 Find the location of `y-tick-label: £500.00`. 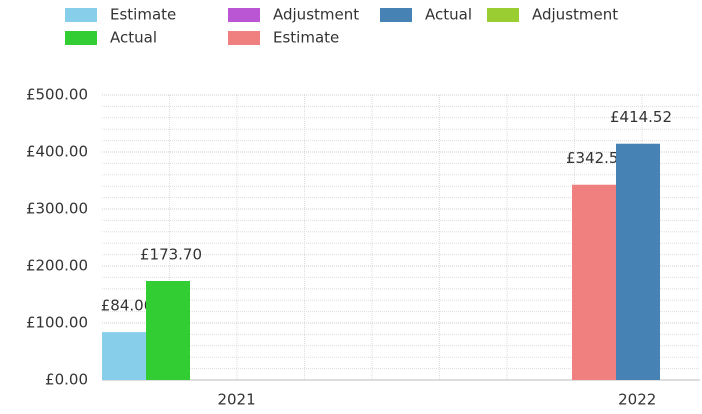

y-tick-label: £500.00 is located at coordinates (57, 95).